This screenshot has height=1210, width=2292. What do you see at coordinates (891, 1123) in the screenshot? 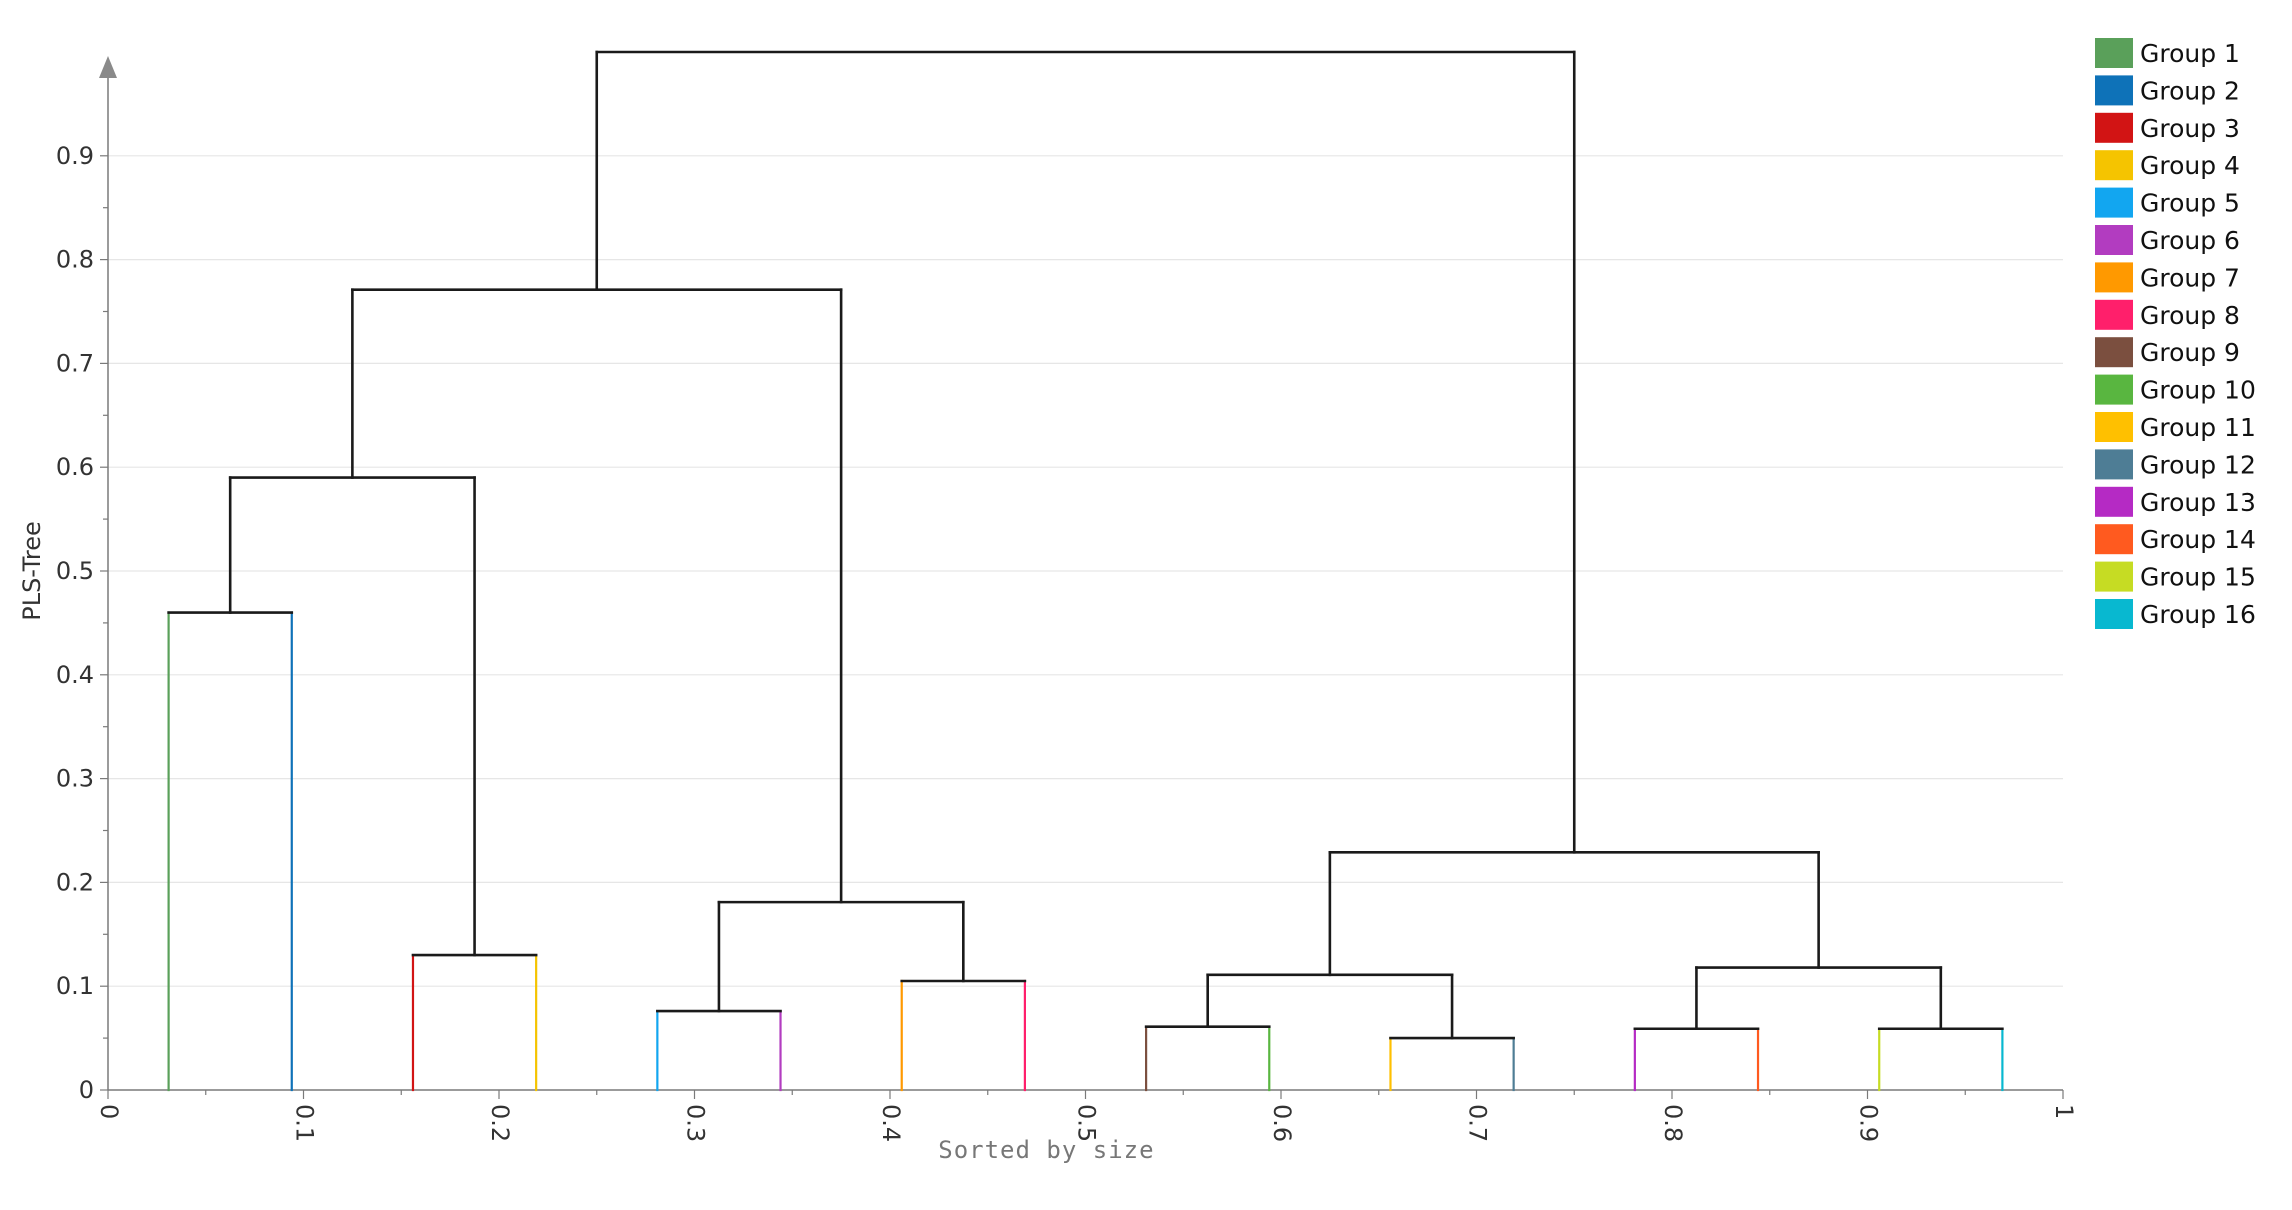
I see `x-tick-label: 0.4` at bounding box center [891, 1123].